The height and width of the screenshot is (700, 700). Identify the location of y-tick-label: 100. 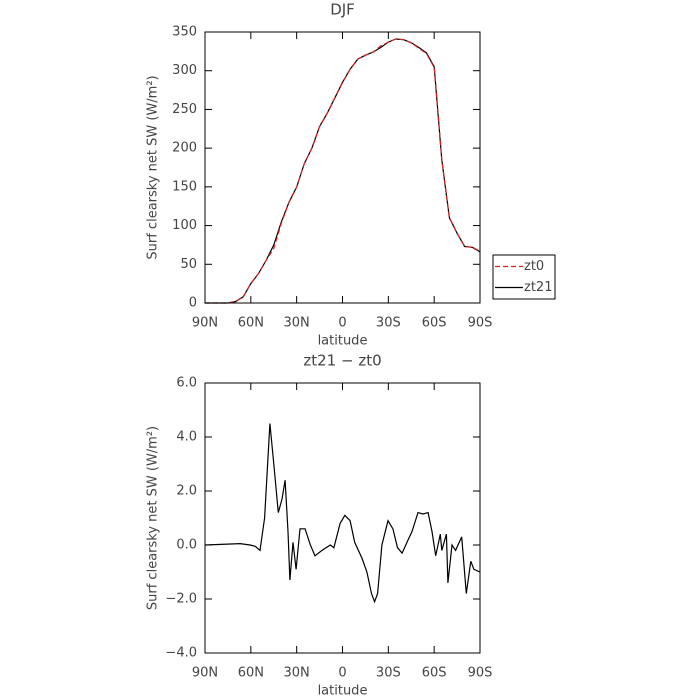
(184, 225).